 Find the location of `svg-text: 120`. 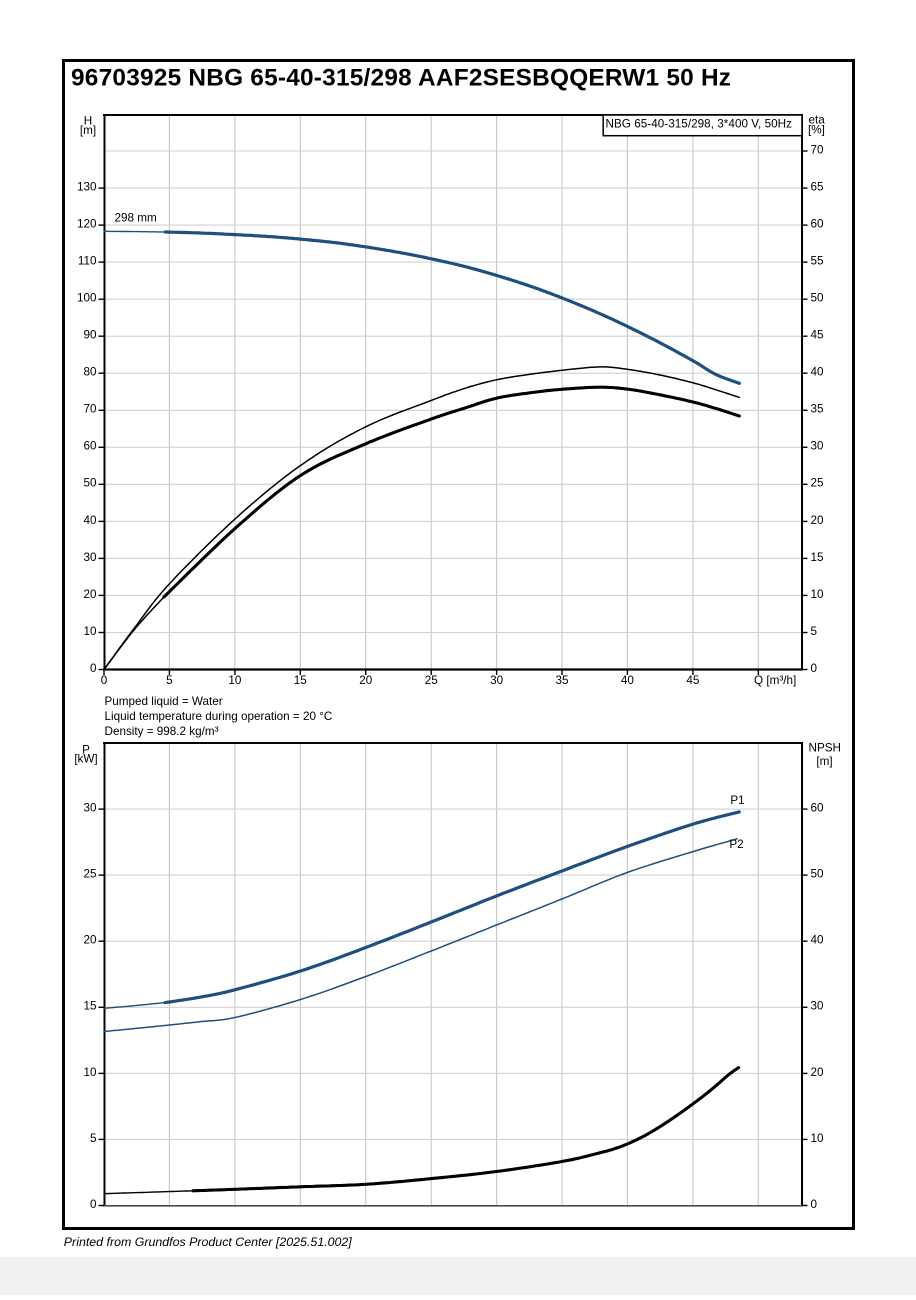

svg-text: 120 is located at coordinates (87, 224).